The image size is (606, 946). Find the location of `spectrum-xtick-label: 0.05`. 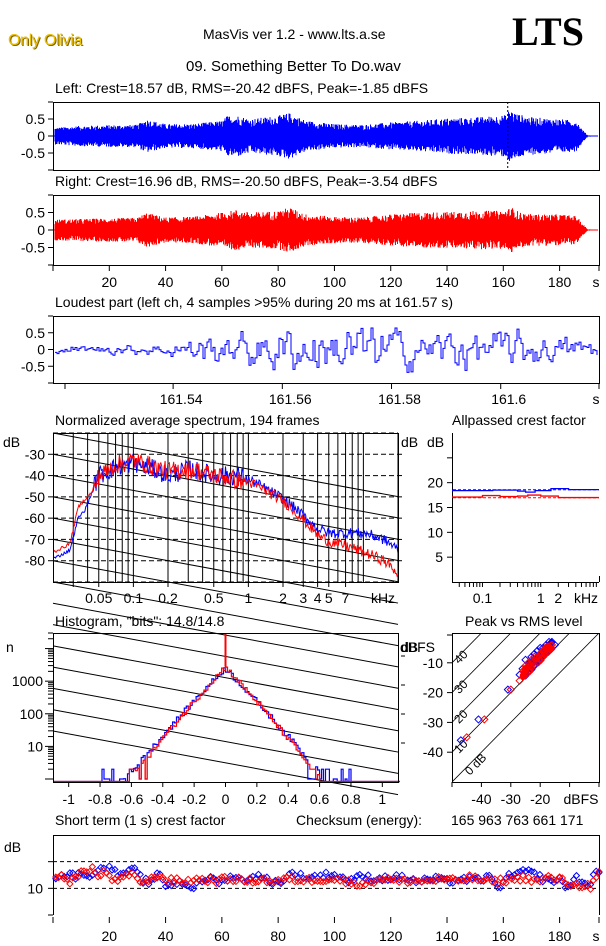

spectrum-xtick-label: 0.05 is located at coordinates (98, 598).